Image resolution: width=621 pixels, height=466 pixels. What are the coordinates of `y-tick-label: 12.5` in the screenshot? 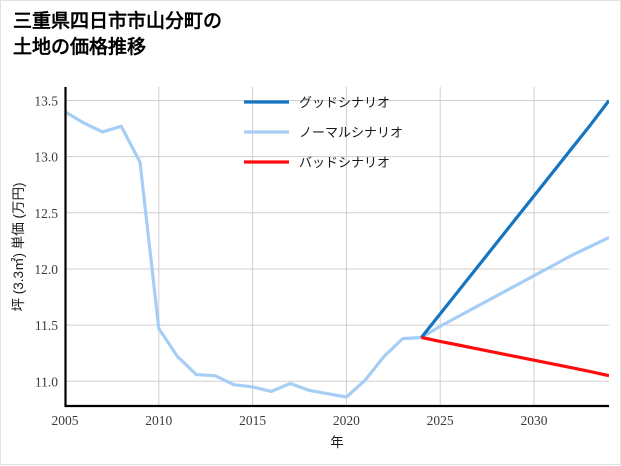 It's located at (46, 213).